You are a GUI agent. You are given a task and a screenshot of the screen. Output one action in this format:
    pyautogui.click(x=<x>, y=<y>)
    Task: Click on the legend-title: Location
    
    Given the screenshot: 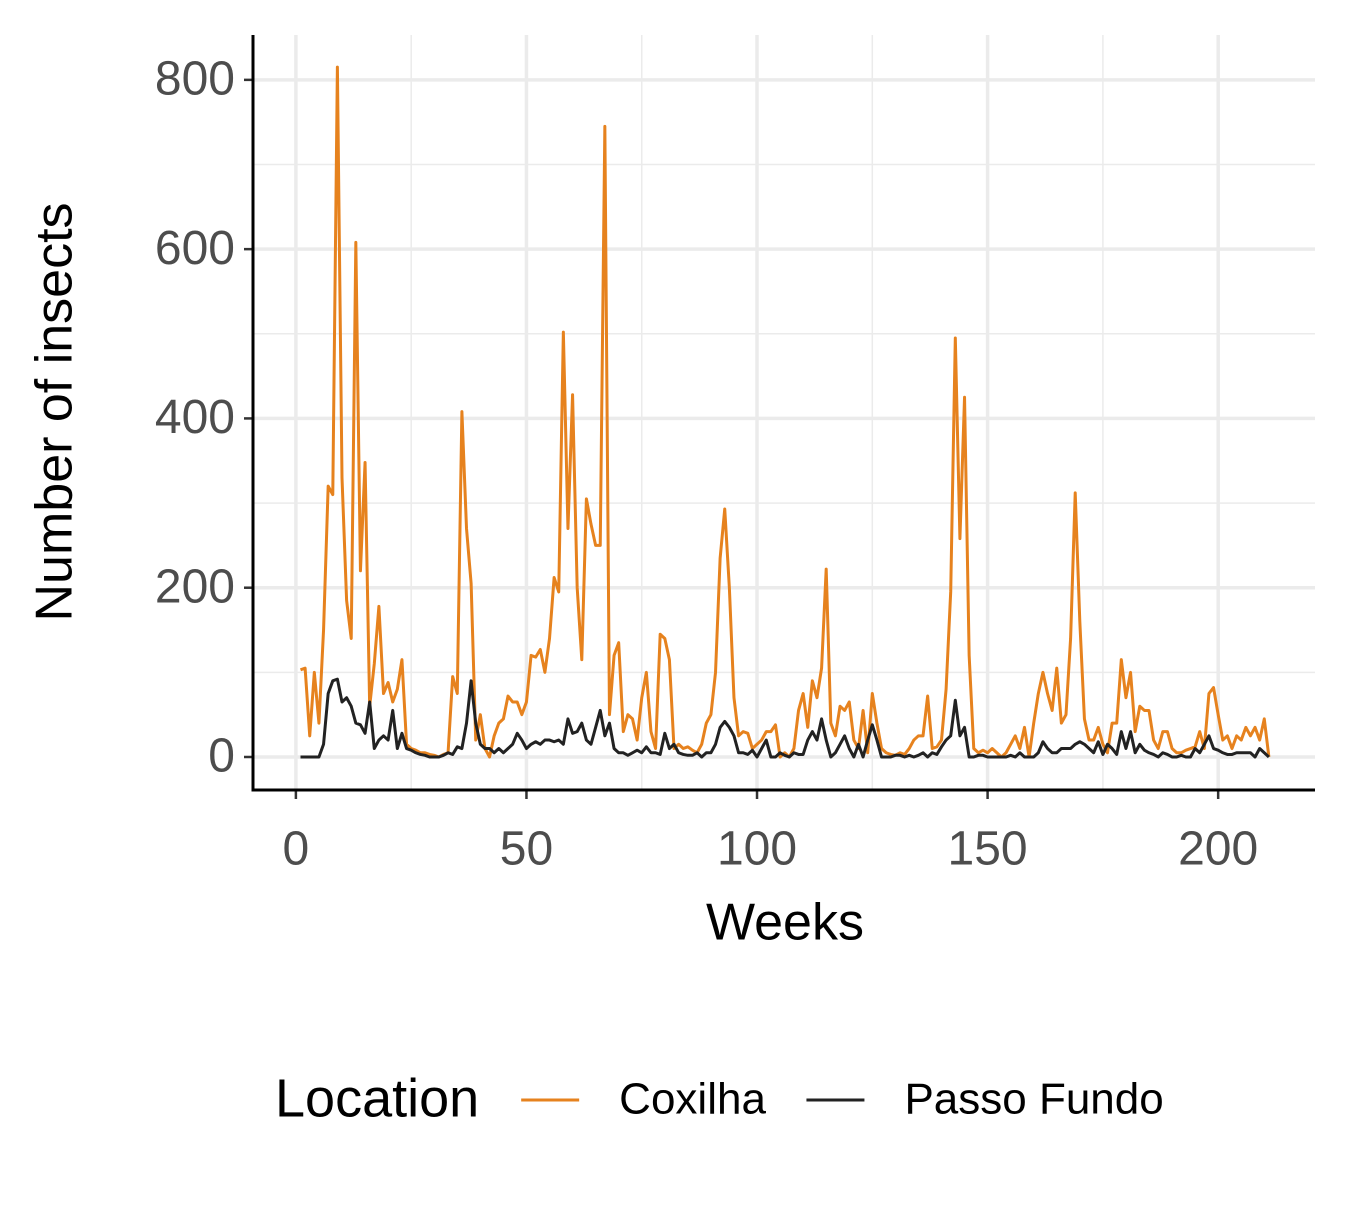 What is the action you would take?
    pyautogui.click(x=377, y=1098)
    